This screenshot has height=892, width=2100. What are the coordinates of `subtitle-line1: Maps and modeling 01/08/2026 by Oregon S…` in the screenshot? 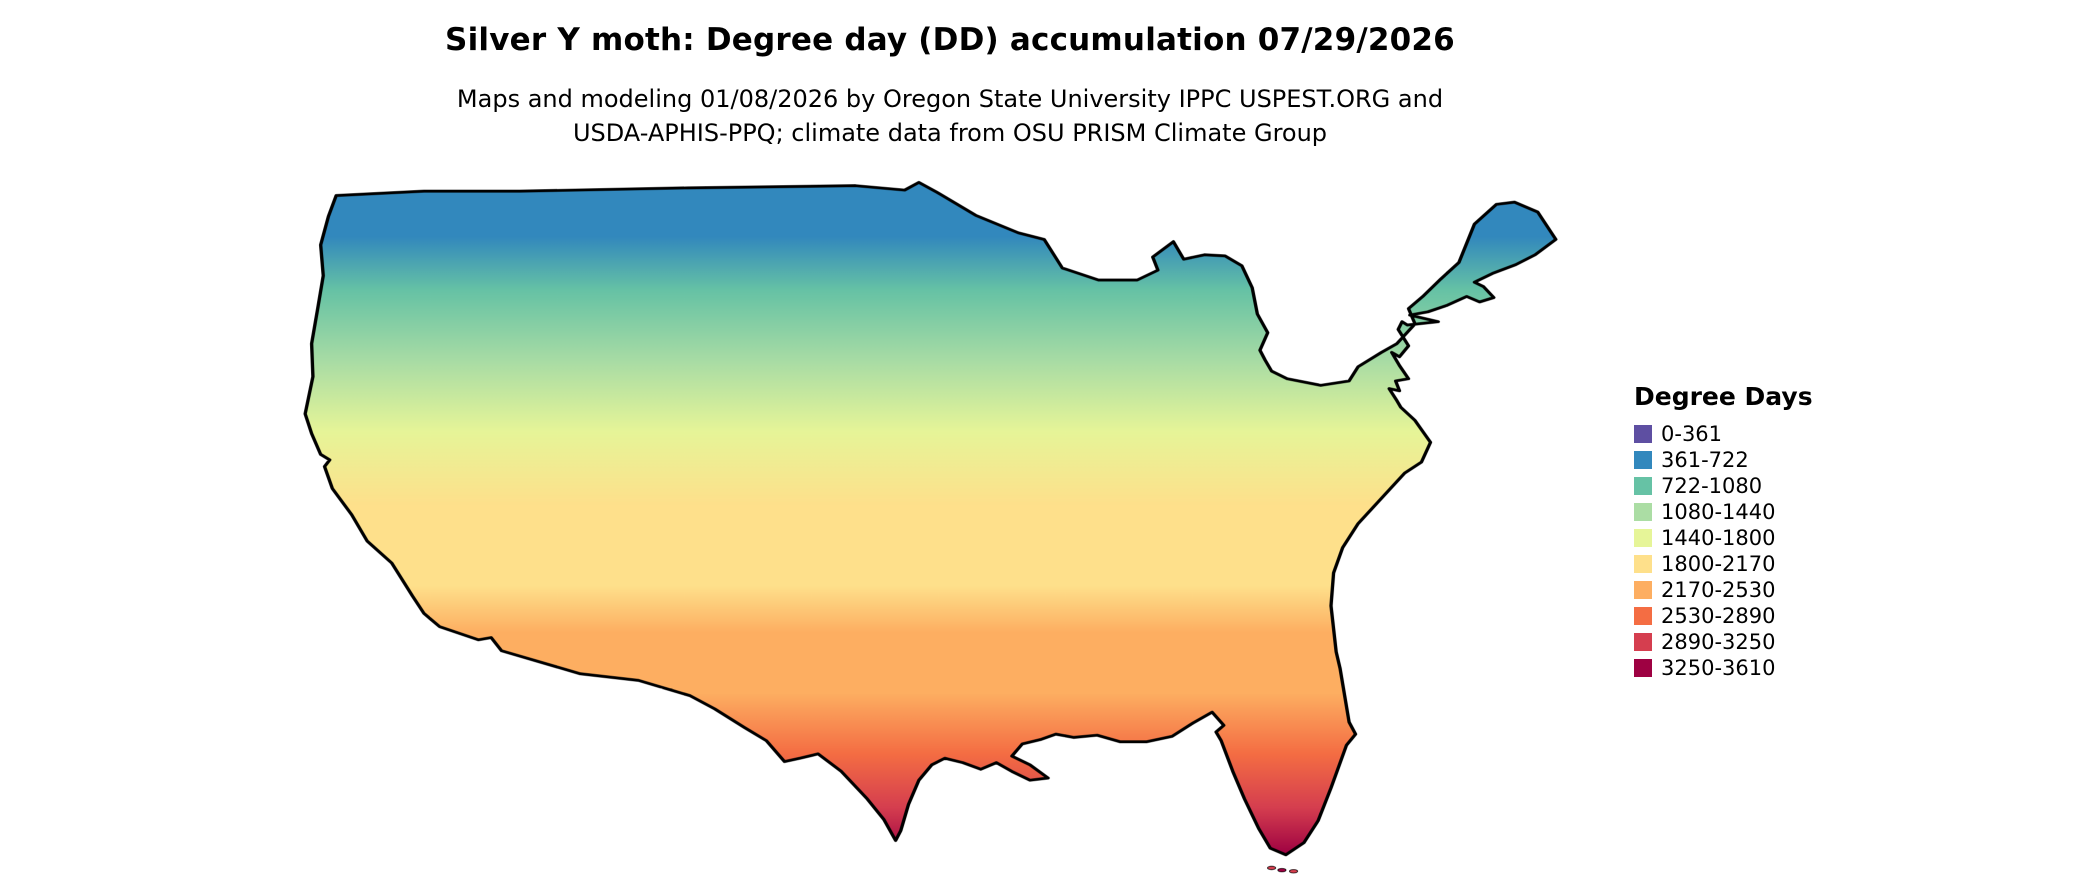 It's located at (950, 99).